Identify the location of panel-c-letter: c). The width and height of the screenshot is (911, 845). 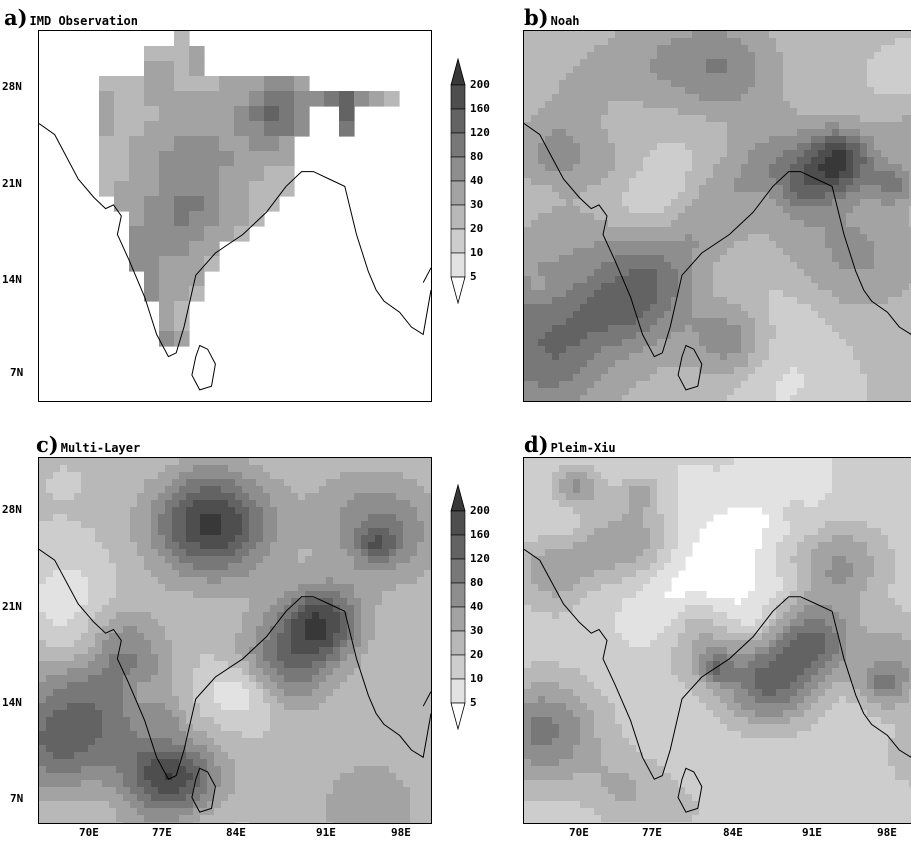
(47, 444).